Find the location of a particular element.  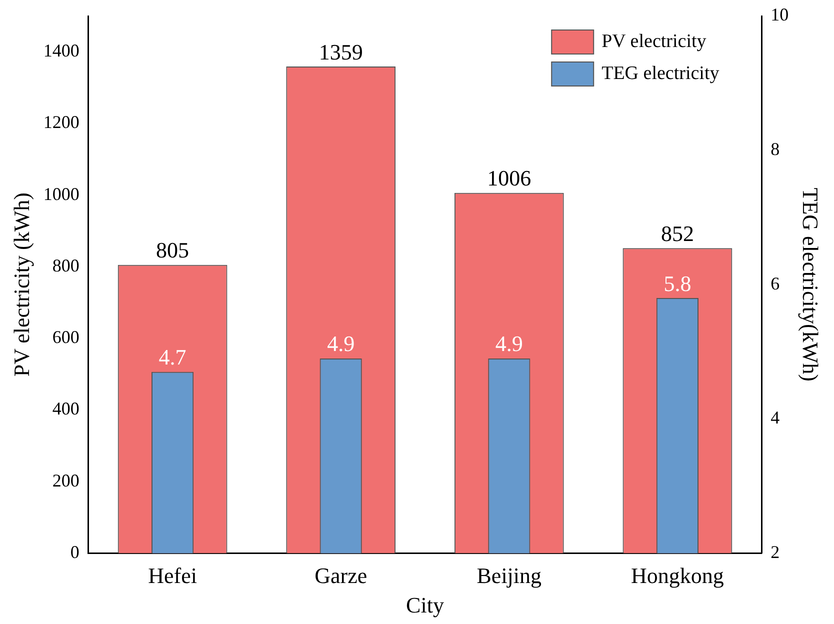

y2-tick-label: 2 is located at coordinates (775, 552).